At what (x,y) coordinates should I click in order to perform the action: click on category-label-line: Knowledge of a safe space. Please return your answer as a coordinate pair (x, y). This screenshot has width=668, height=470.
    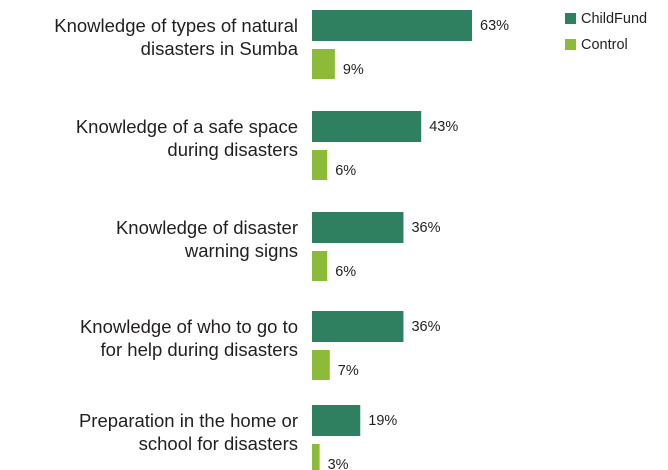
    Looking at the image, I should click on (187, 126).